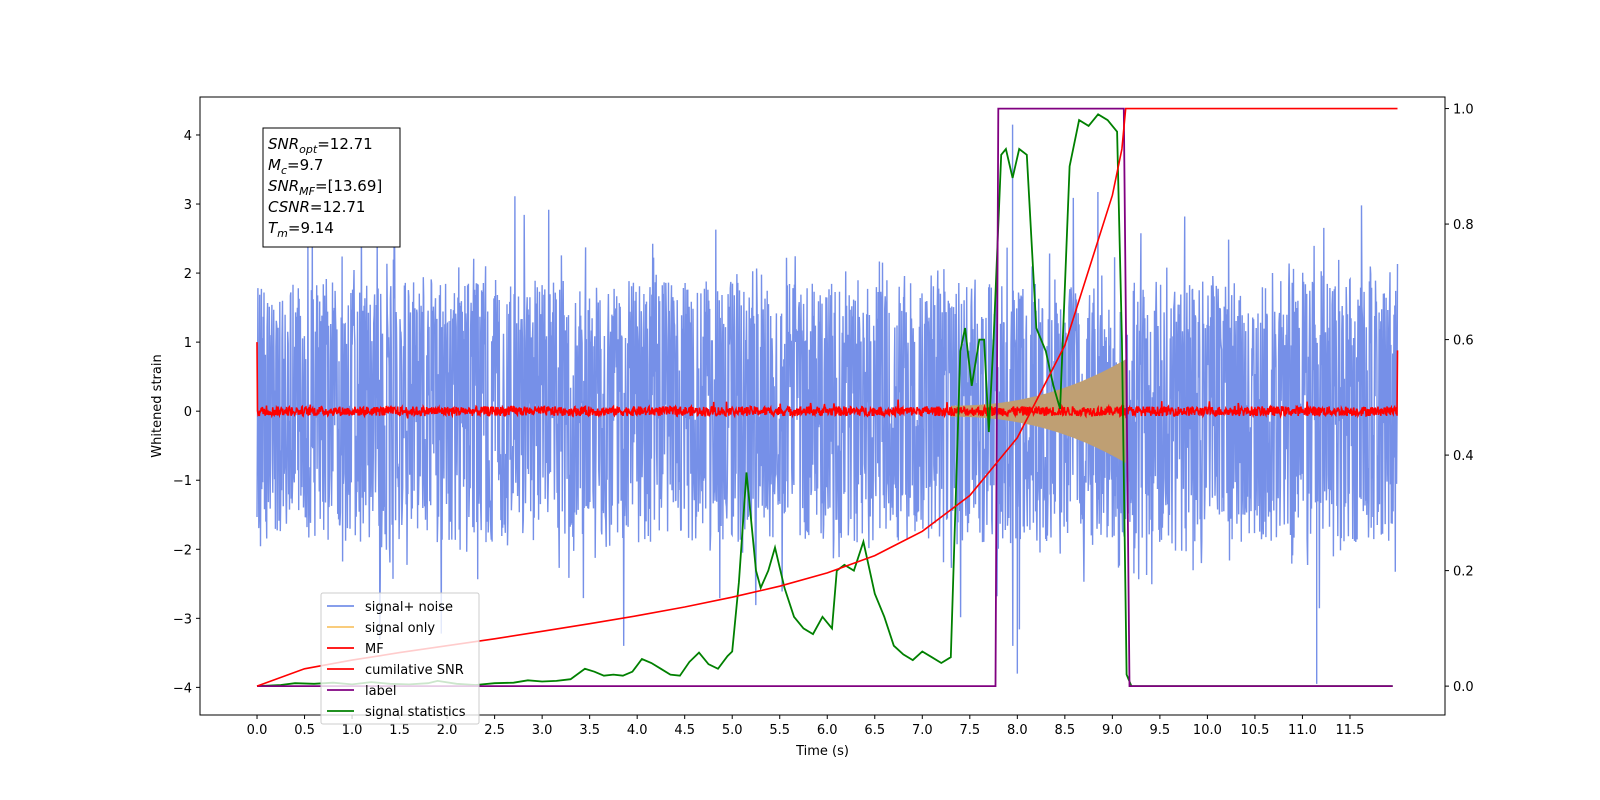  I want to click on y-tick-label: 3, so click(188, 205).